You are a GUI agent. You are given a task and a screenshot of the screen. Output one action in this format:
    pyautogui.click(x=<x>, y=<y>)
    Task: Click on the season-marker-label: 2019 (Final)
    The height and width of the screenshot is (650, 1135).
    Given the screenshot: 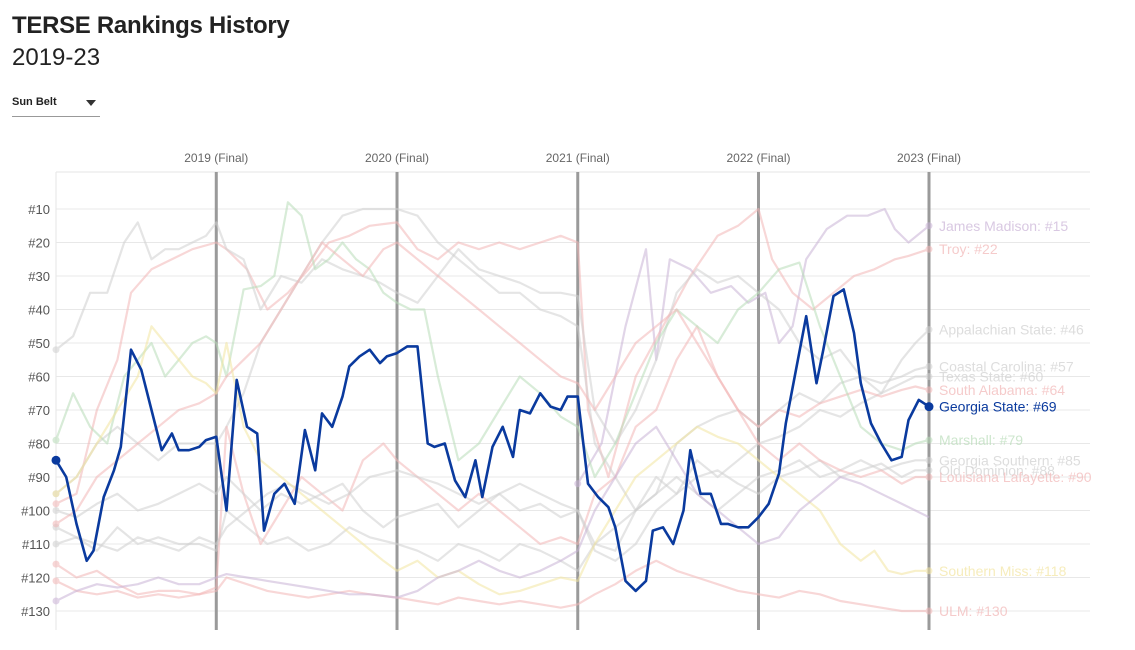 What is the action you would take?
    pyautogui.click(x=216, y=158)
    